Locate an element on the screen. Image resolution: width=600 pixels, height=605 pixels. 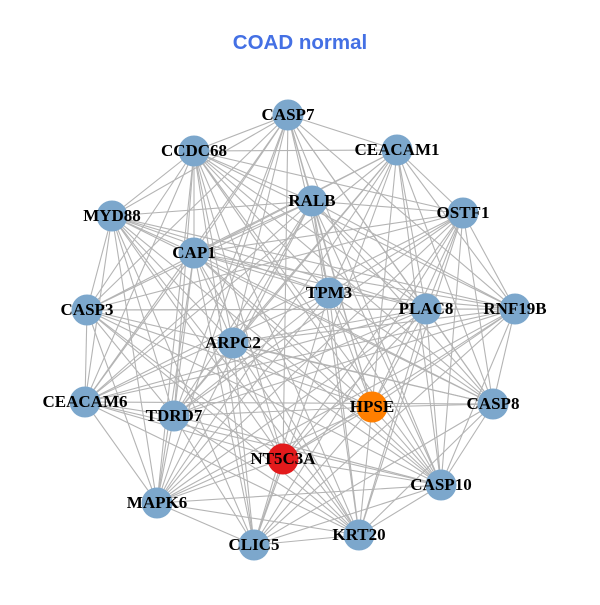
svg-text: HPSE is located at coordinates (372, 406).